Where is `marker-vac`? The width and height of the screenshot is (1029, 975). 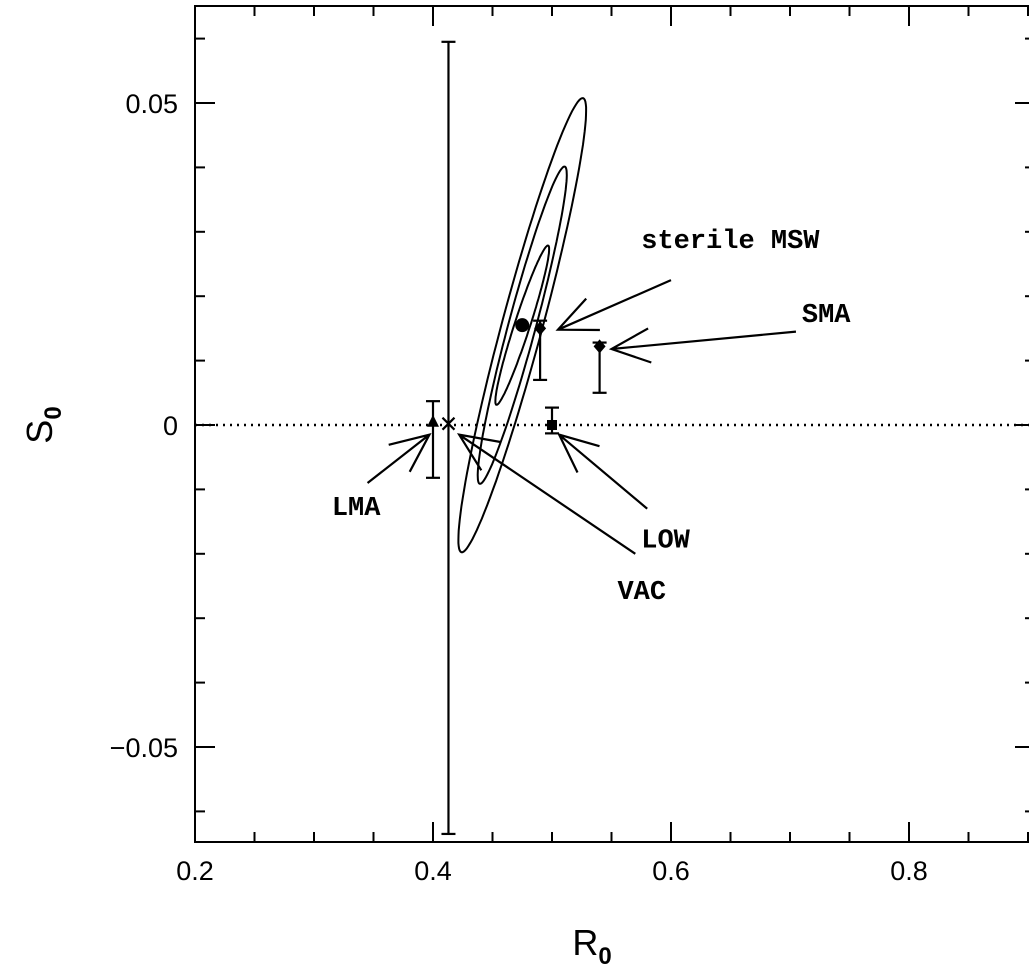 marker-vac is located at coordinates (448, 423).